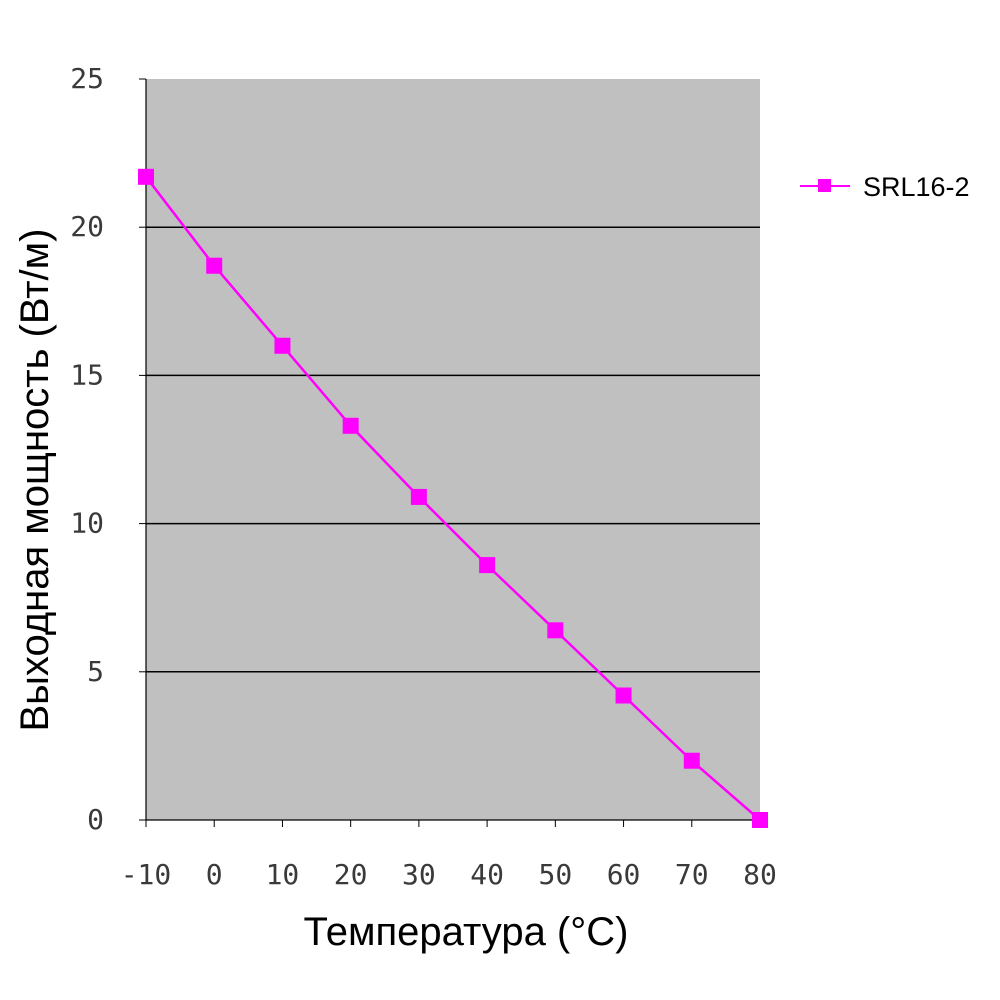 This screenshot has height=1000, width=1000. I want to click on x-axis-title: Температура (°C), so click(466, 932).